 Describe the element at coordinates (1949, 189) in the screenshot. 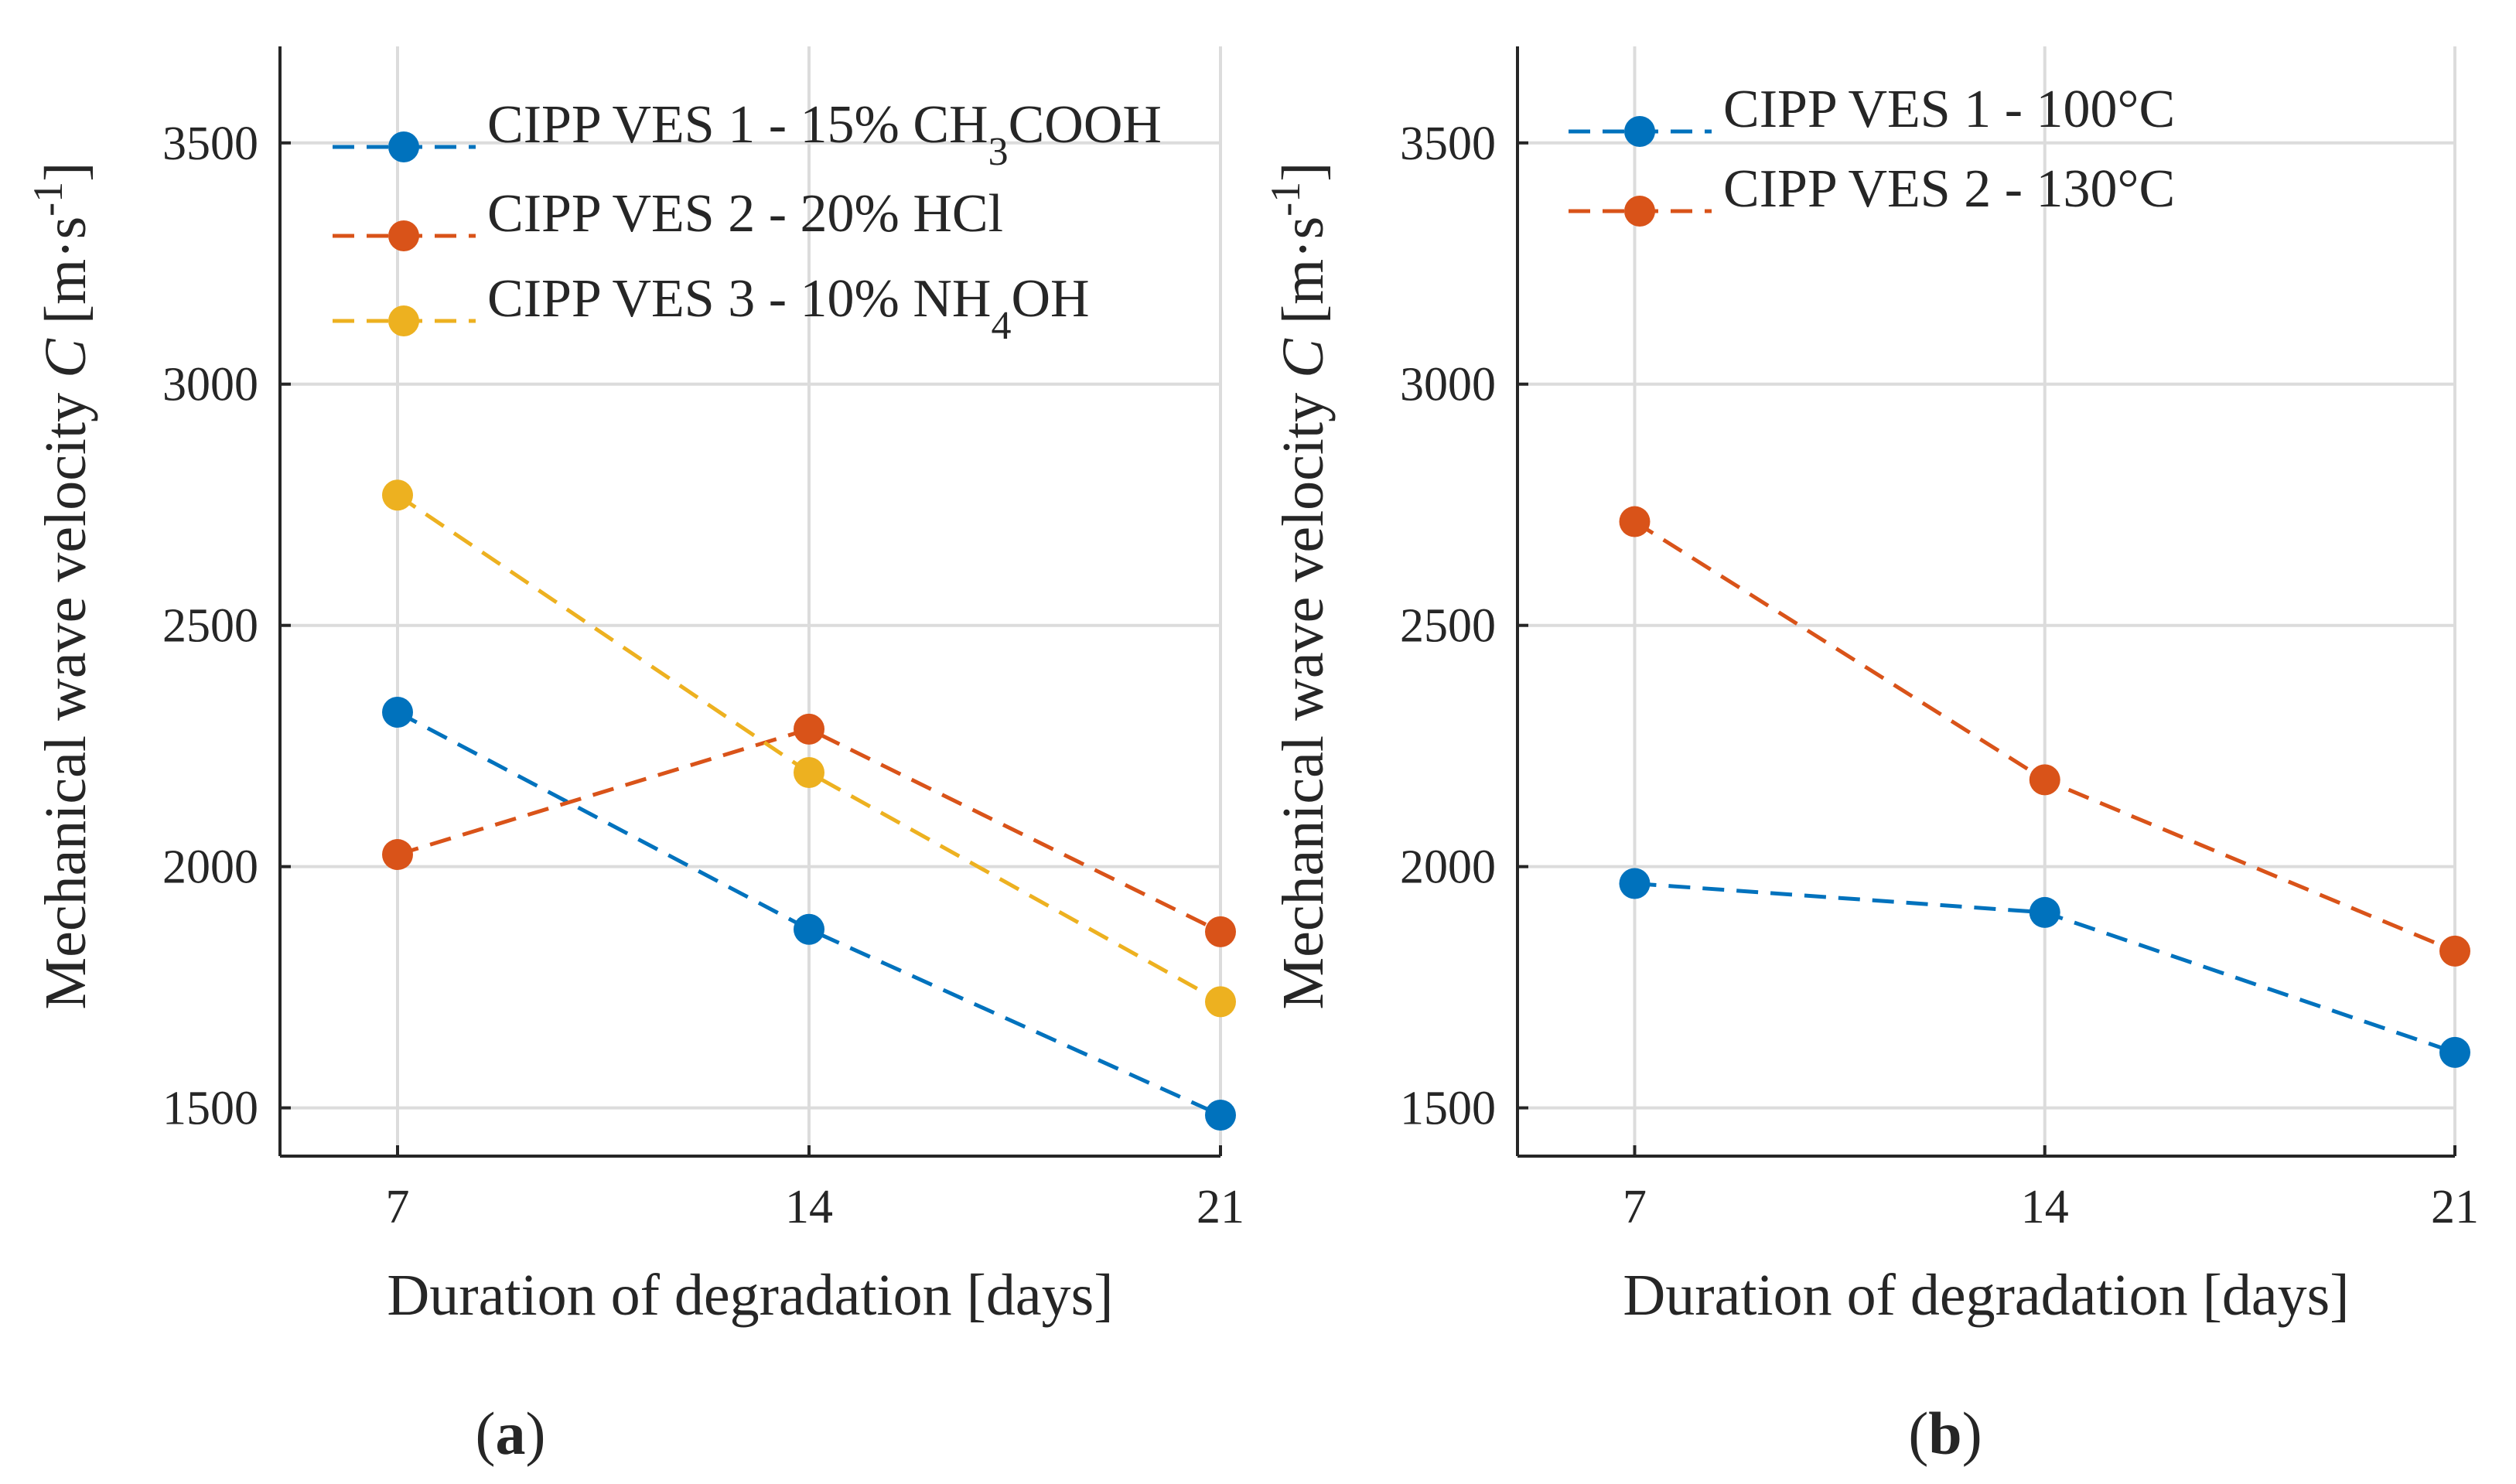

I see `legend-entry-2: CIPP VES 2 - 130°C` at that location.